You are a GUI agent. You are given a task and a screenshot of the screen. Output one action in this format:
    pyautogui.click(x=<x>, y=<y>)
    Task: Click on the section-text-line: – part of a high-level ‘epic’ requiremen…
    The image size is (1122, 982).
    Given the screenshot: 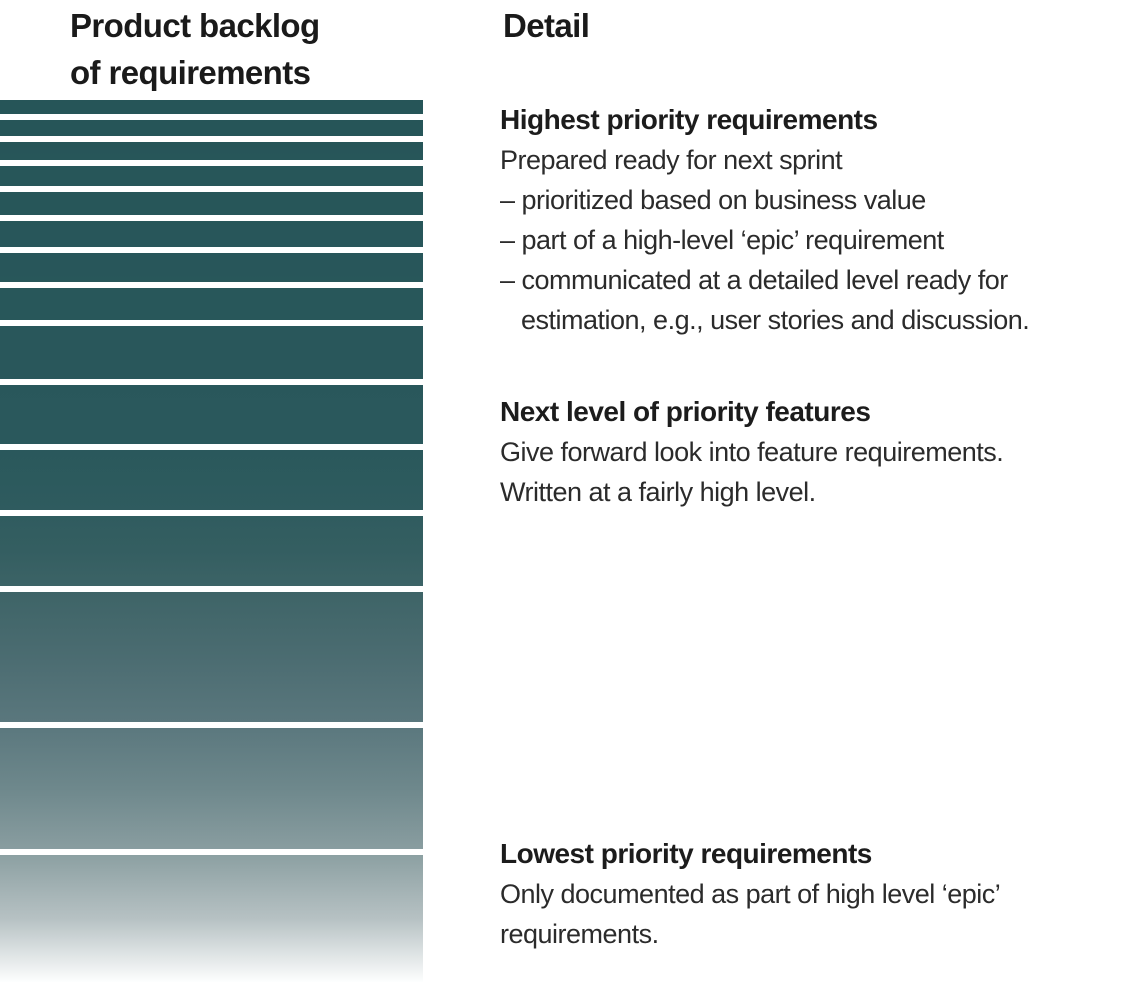 What is the action you would take?
    pyautogui.click(x=722, y=240)
    